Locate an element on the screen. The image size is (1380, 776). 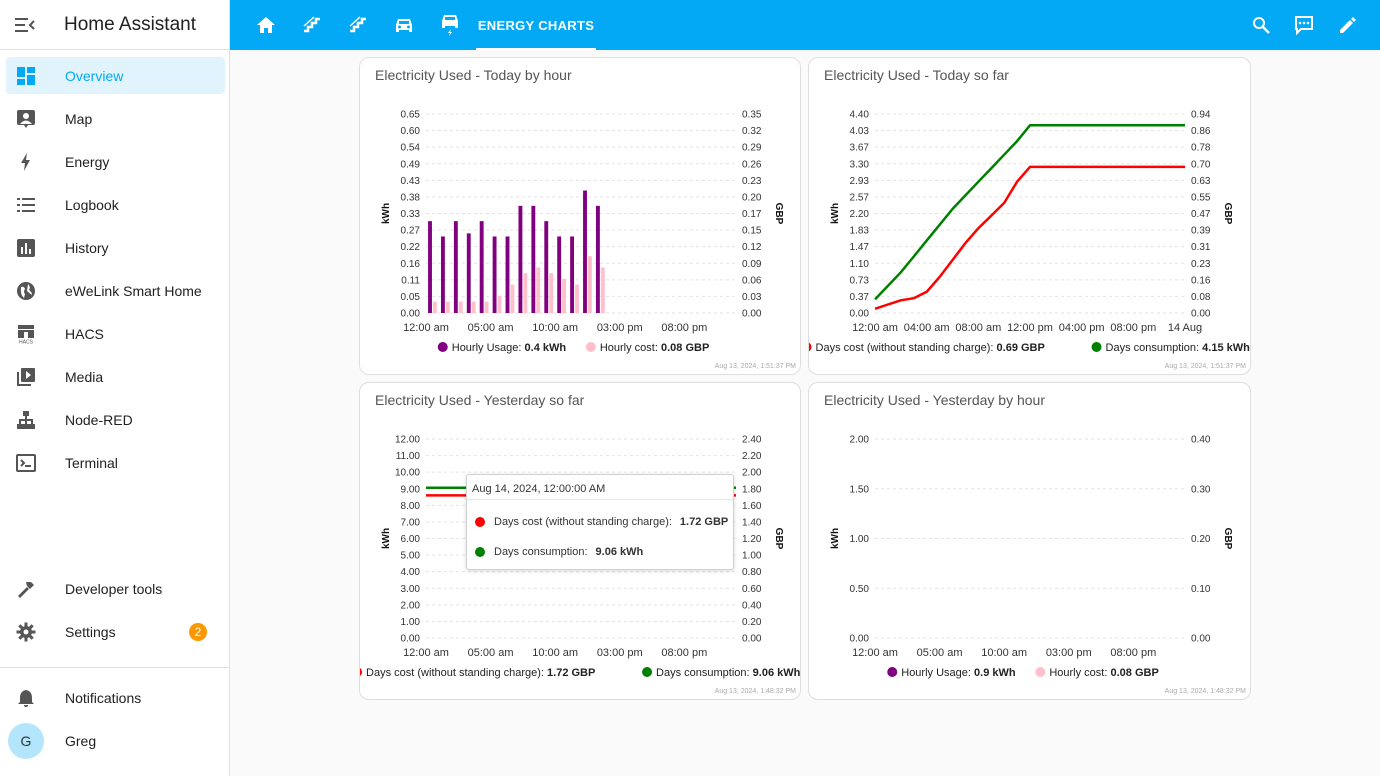
legend-label: Days consumption: 9.06 kWh is located at coordinates (728, 673).